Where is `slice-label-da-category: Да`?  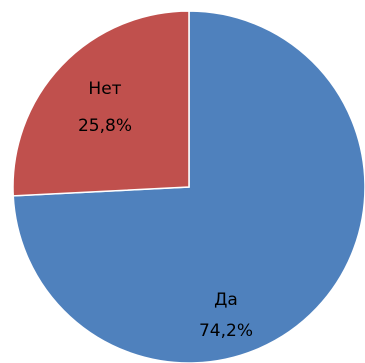 slice-label-da-category: Да is located at coordinates (226, 300).